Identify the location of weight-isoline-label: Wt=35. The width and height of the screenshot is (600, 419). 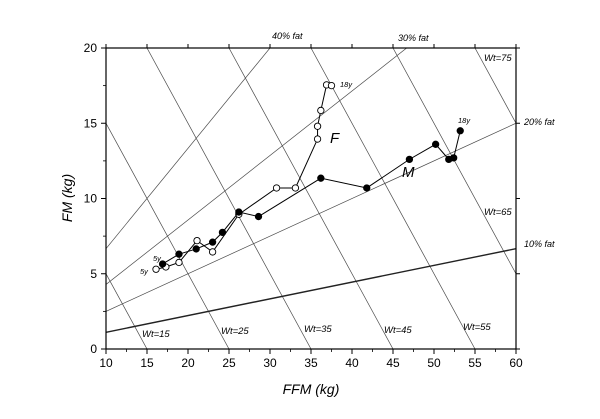
(318, 329).